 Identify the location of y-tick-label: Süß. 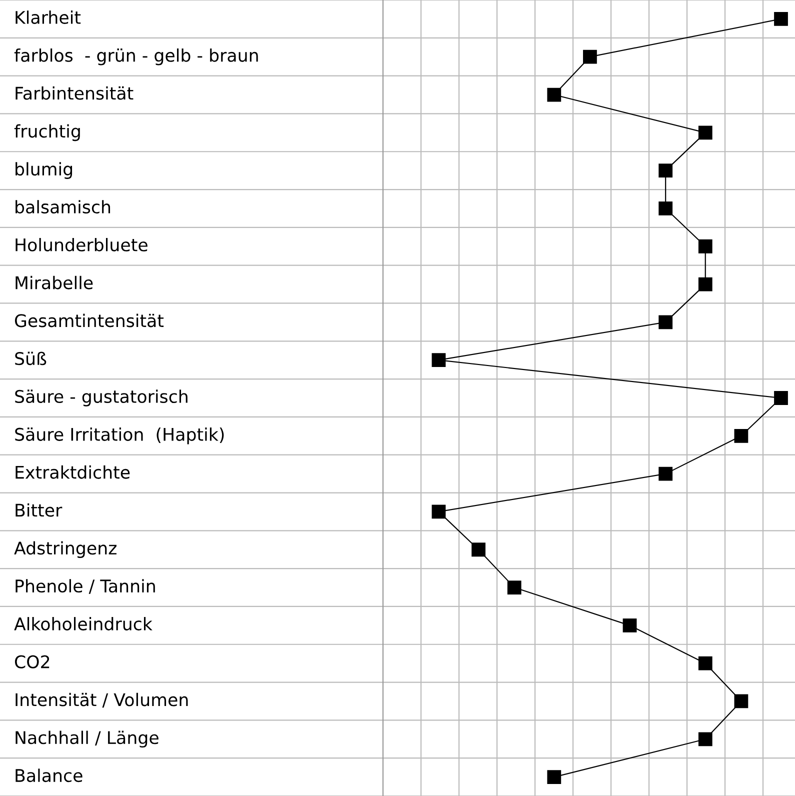
(30, 359).